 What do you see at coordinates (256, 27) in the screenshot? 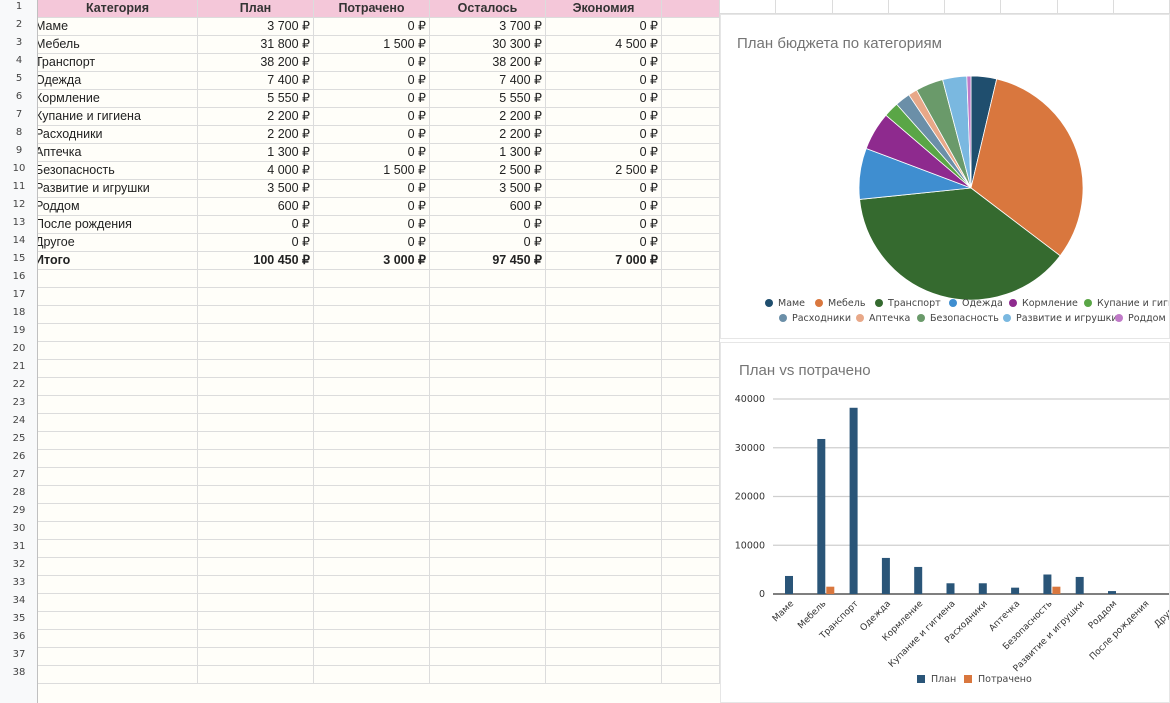
I see `value-cell: 3 700 ₽` at bounding box center [256, 27].